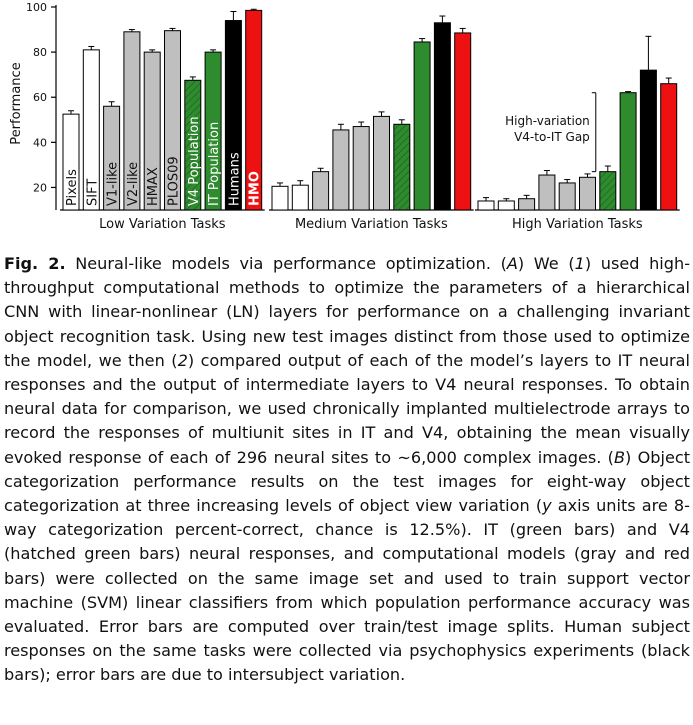 This screenshot has width=693, height=725. I want to click on bar-label: Humans, so click(234, 179).